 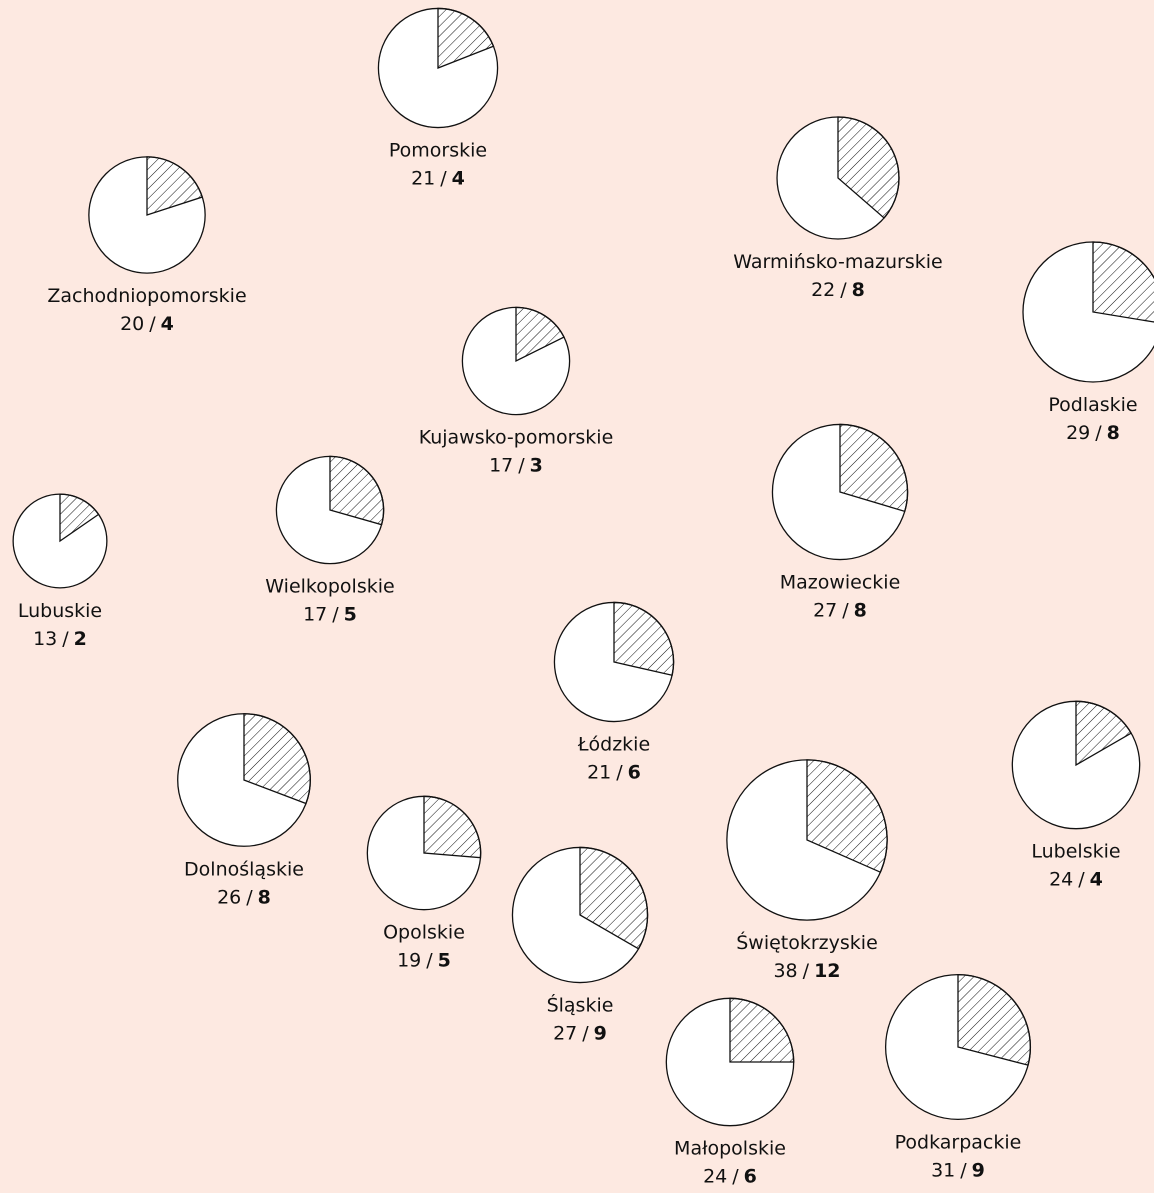 I want to click on region-values: 31/9, so click(x=958, y=1170).